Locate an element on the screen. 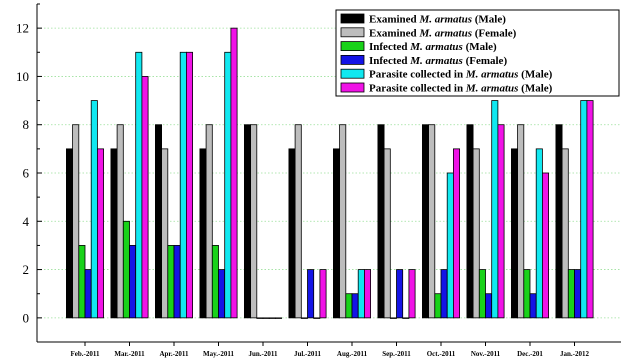 The height and width of the screenshot is (360, 621). x-tick-label: Oct.-2011 is located at coordinates (441, 354).